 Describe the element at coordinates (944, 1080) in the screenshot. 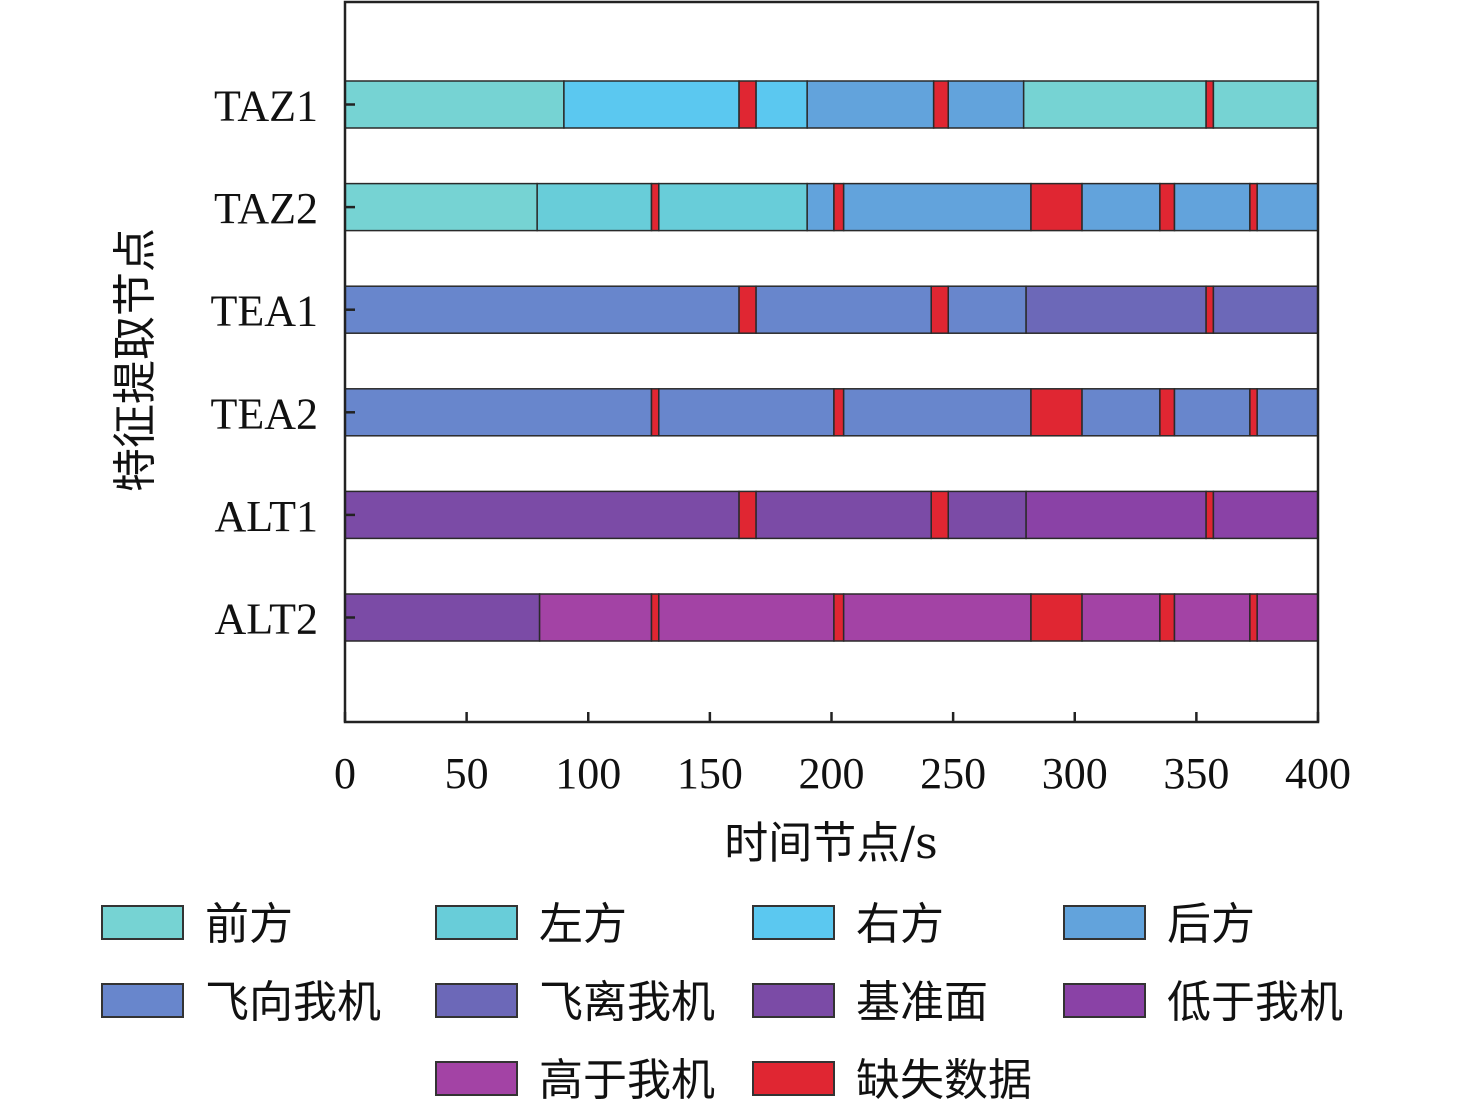

I see `legend-label: 缺失数据` at that location.